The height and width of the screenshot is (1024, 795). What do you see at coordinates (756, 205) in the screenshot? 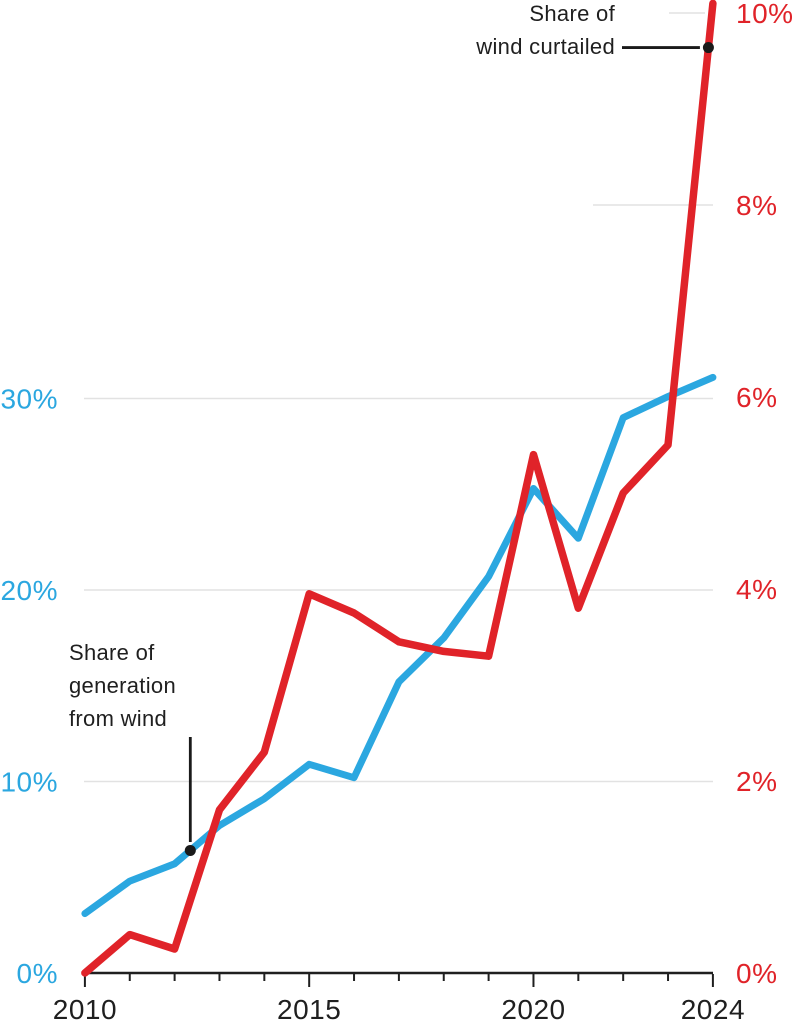
I see `right-axis-tick-label: 8%` at bounding box center [756, 205].